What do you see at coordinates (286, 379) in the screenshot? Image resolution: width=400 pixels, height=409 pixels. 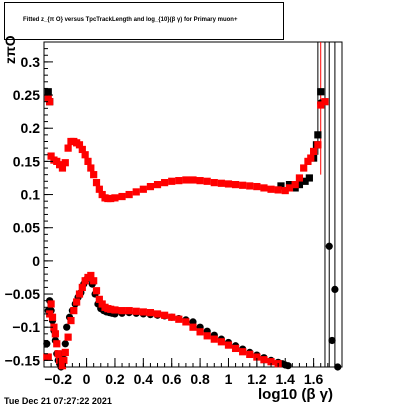 I see `x-tick-label-8: 1.4` at bounding box center [286, 379].